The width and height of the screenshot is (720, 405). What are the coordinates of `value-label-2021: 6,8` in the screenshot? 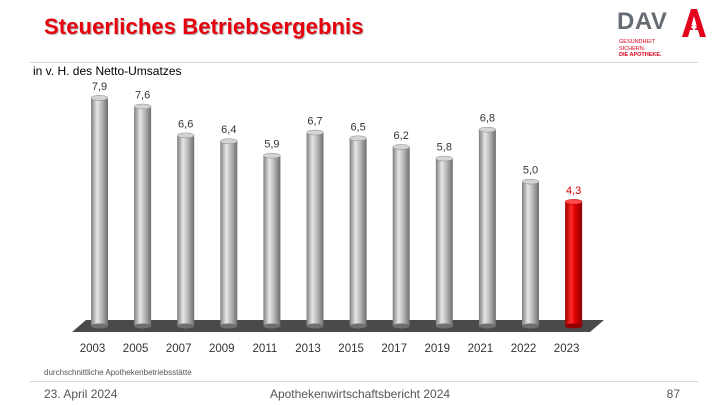 It's located at (487, 119).